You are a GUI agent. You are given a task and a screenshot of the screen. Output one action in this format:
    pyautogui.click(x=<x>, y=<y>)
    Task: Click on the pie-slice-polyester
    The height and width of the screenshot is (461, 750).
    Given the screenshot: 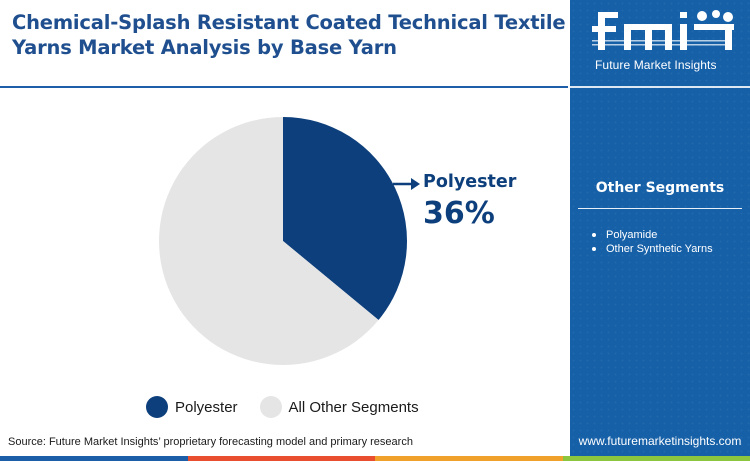 What is the action you would take?
    pyautogui.click(x=345, y=219)
    